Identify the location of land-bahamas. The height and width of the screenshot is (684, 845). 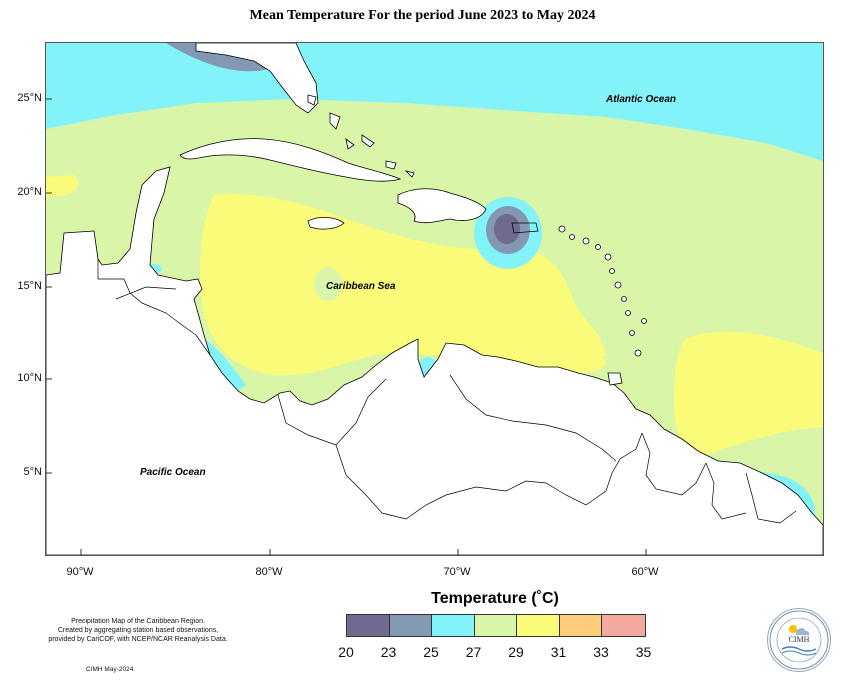
(361, 136).